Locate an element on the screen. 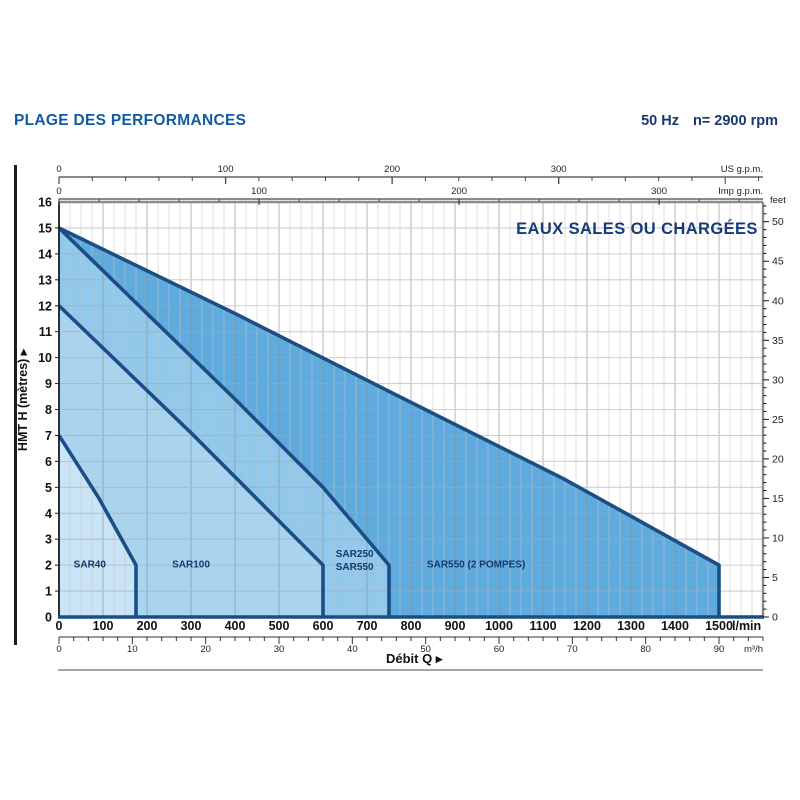  region-fill-sar40 is located at coordinates (97, 526).